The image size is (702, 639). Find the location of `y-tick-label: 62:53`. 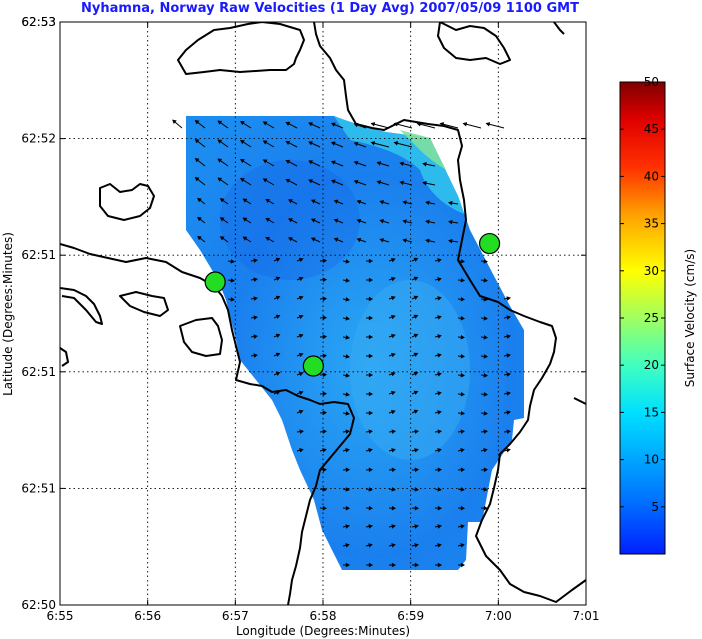

y-tick-label: 62:53 is located at coordinates (38, 22).